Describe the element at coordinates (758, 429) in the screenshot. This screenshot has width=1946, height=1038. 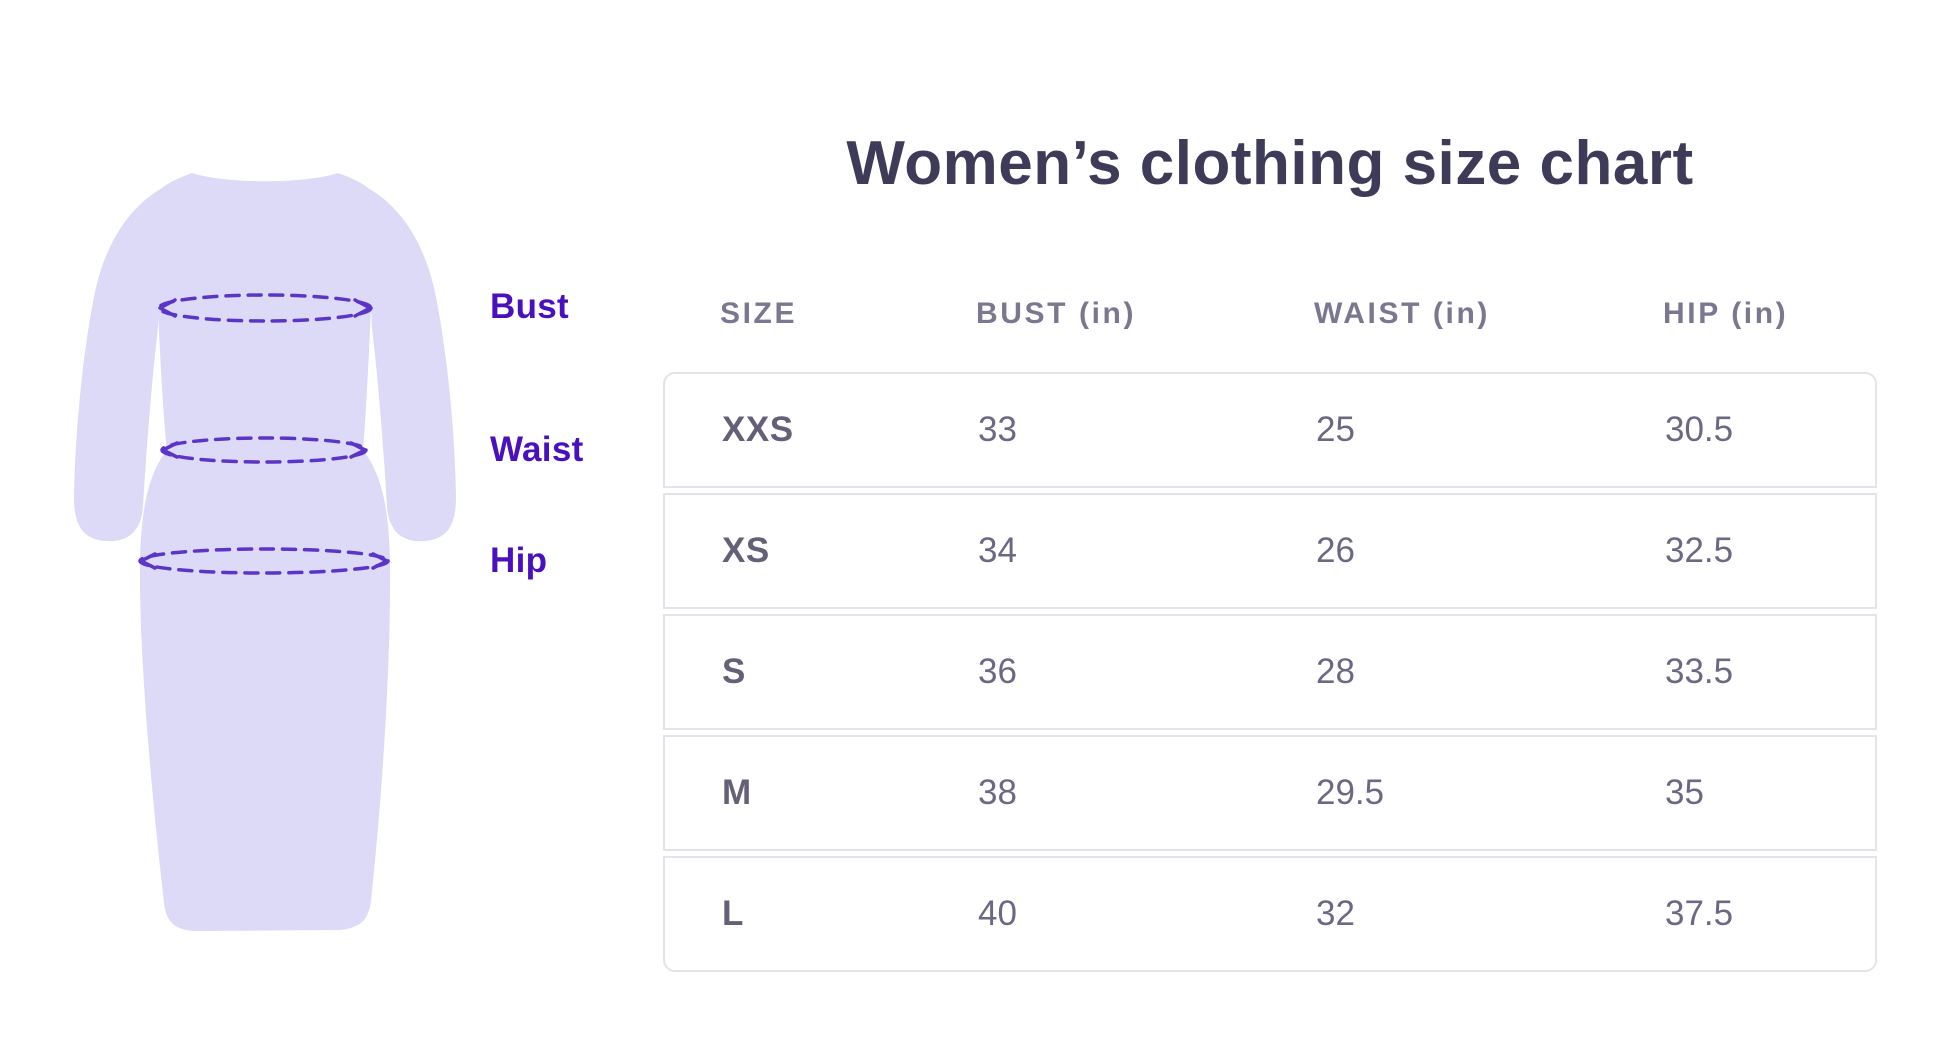
I see `size-cell: XXS` at that location.